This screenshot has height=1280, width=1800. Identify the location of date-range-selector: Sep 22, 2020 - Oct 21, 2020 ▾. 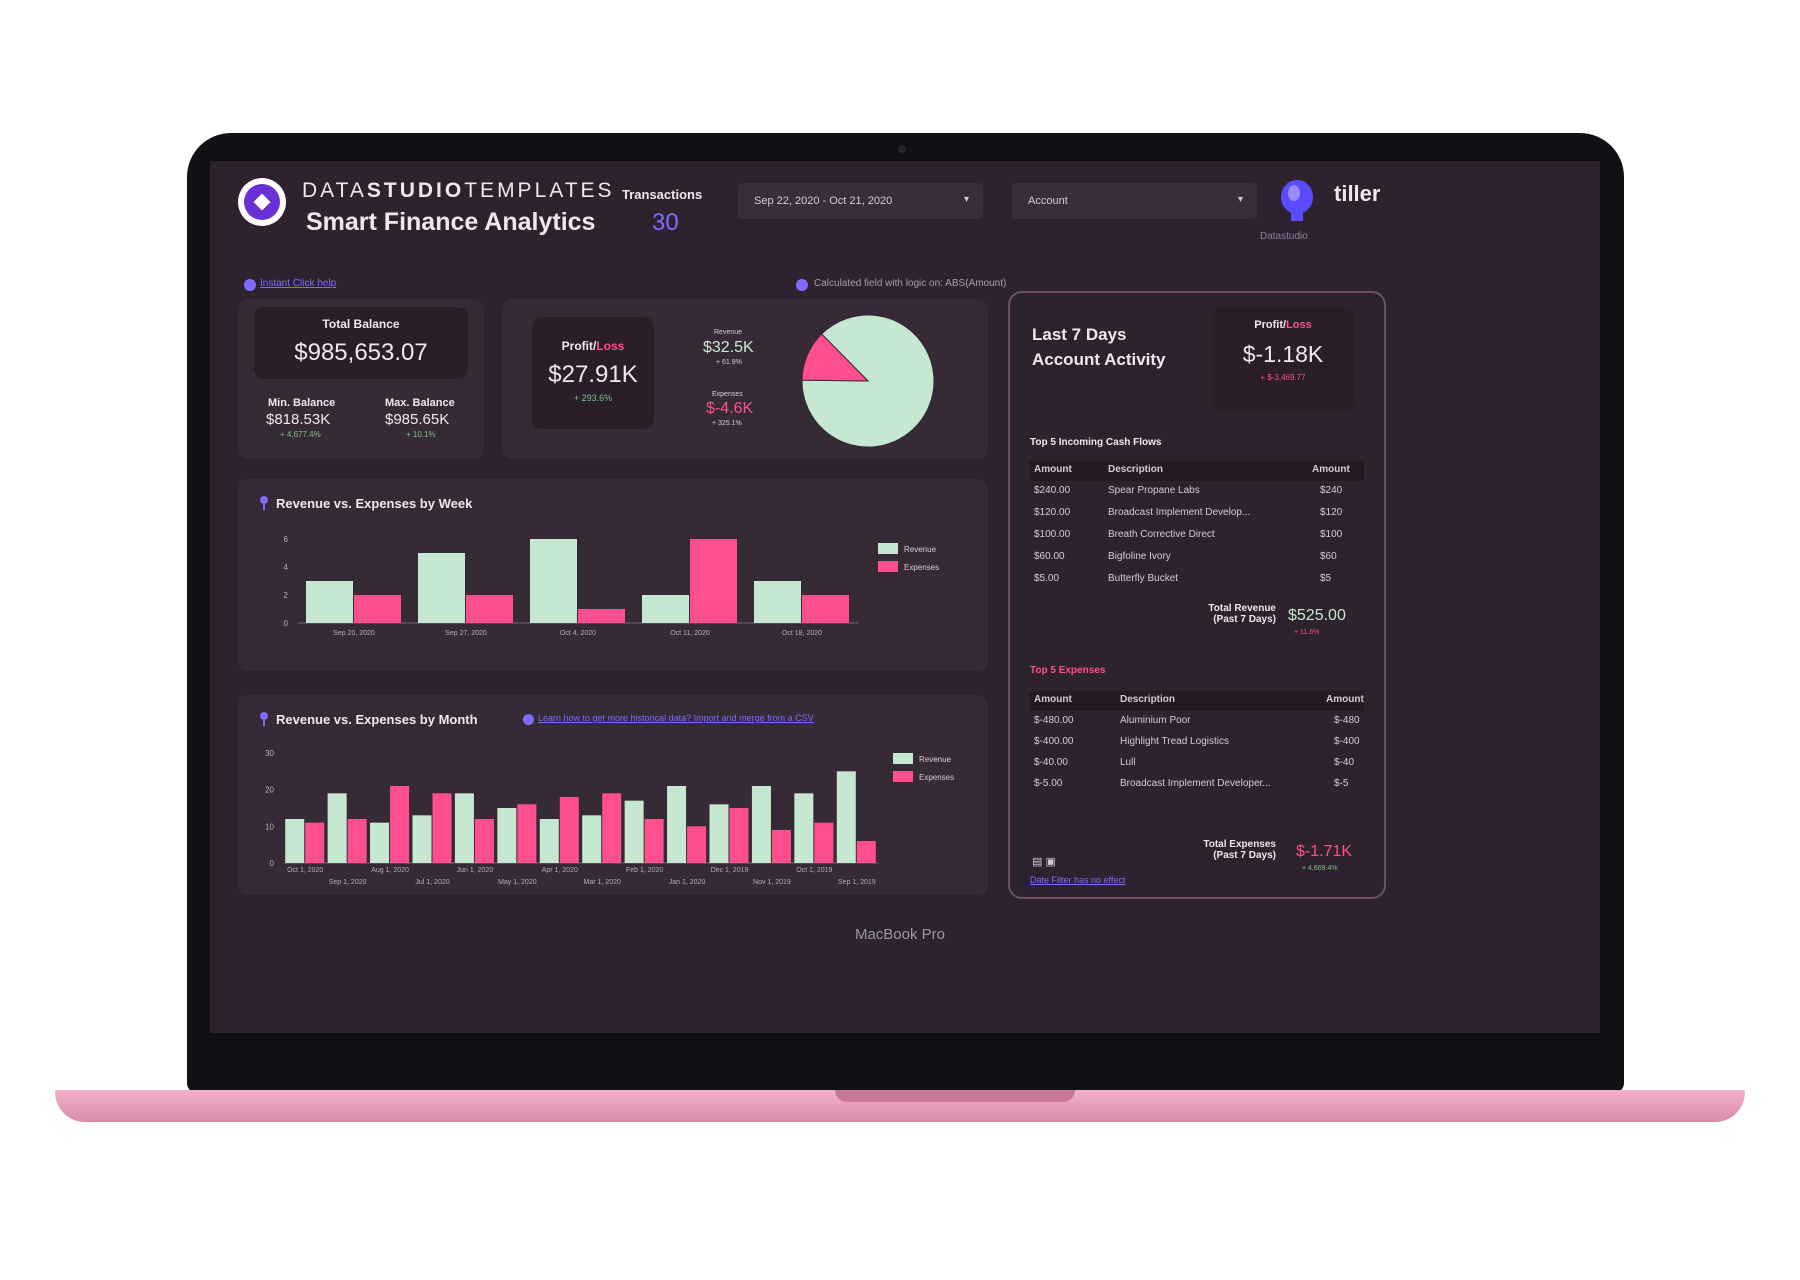
(860, 201).